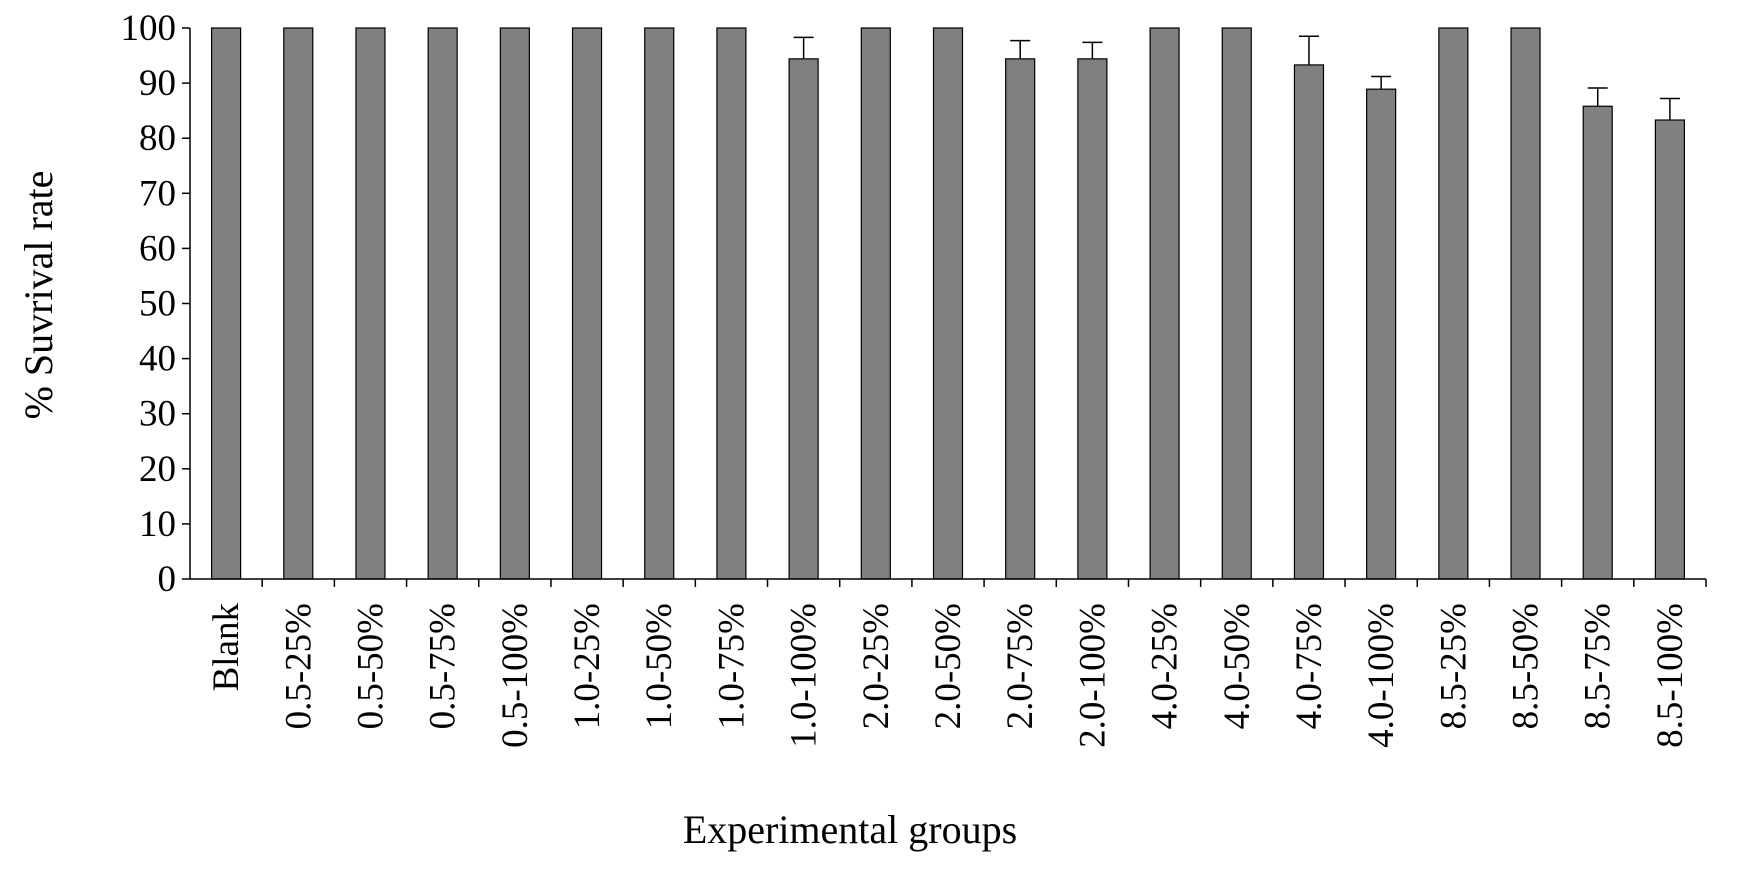 This screenshot has width=1741, height=883. I want to click on x-category-label: 2.0-100%, so click(1092, 675).